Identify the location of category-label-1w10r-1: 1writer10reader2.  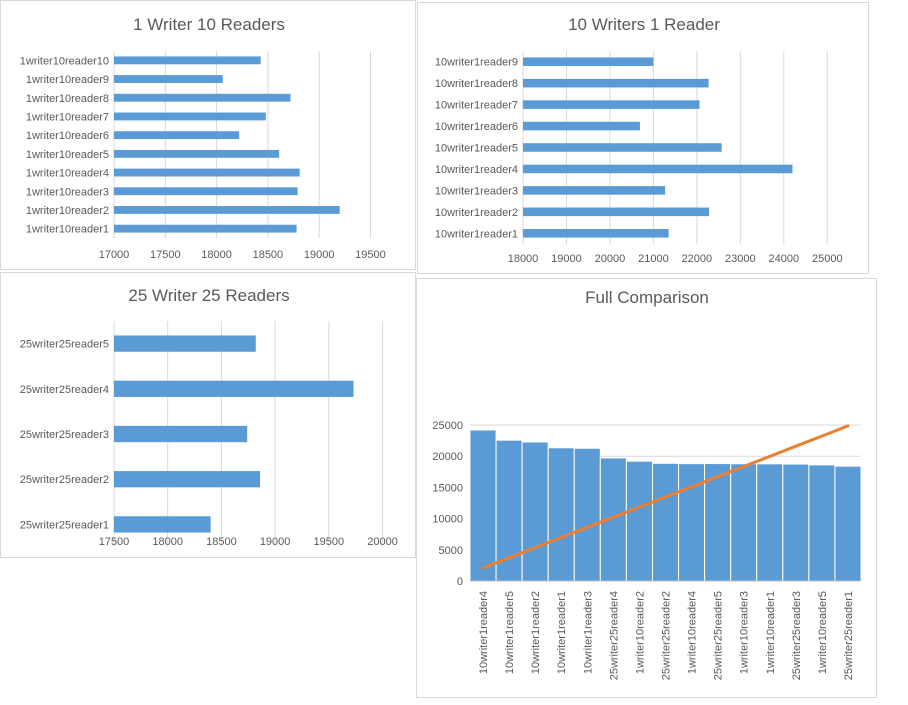
(67, 211).